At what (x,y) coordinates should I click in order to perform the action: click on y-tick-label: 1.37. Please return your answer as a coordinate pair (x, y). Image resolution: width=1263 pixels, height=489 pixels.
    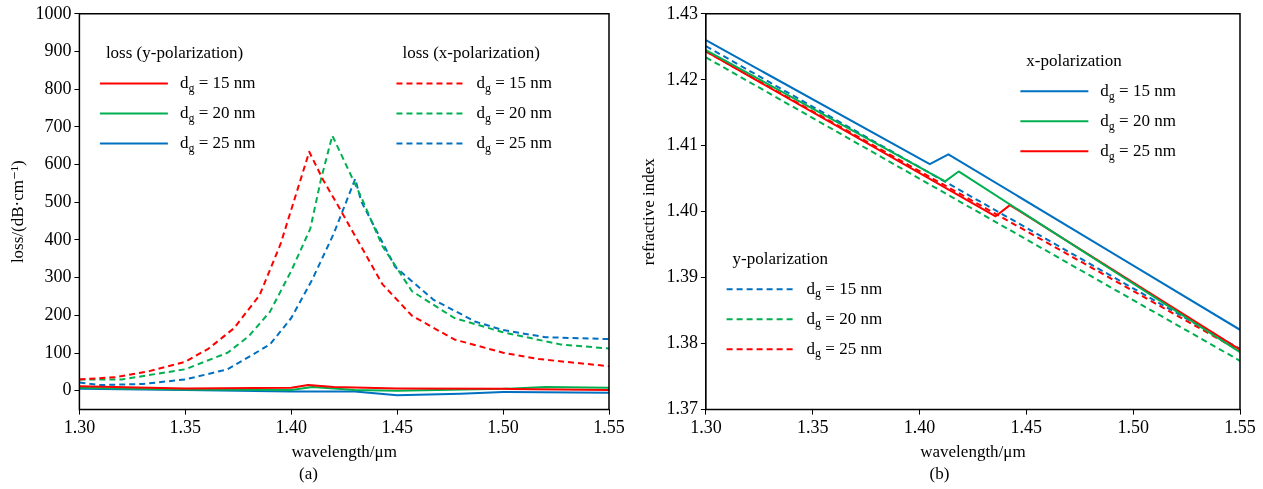
    Looking at the image, I should click on (682, 408).